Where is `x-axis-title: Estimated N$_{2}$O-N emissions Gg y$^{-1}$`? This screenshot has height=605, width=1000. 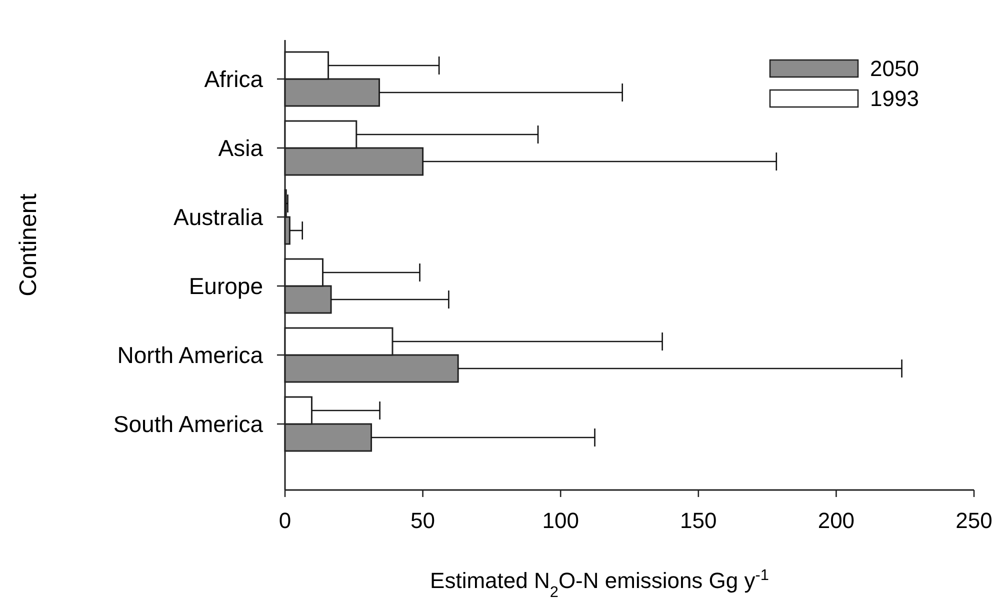 x-axis-title: Estimated N$_{2}$O-N emissions Gg y$^{-1}$ is located at coordinates (599, 583).